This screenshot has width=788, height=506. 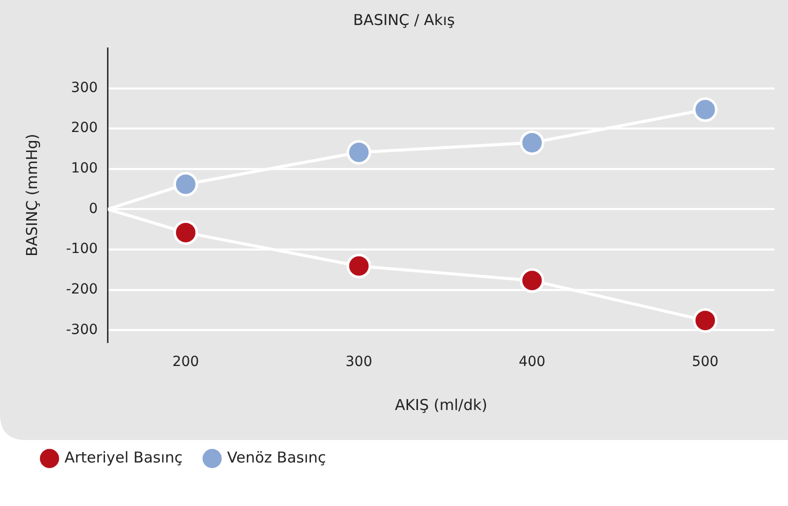 I want to click on y-tick-label: 200, so click(x=84, y=128).